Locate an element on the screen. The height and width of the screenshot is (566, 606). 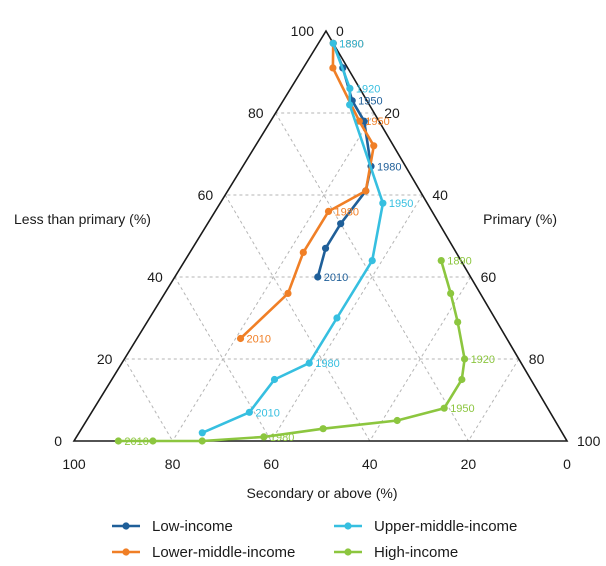
bottom-axis-tick: 20 is located at coordinates (469, 464).